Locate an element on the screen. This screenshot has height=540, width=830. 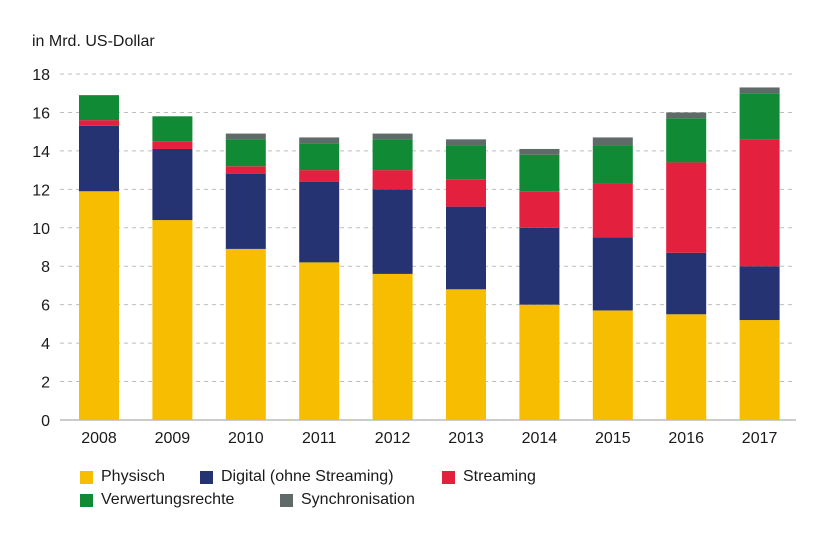
x-tick-label: 2014 is located at coordinates (540, 438).